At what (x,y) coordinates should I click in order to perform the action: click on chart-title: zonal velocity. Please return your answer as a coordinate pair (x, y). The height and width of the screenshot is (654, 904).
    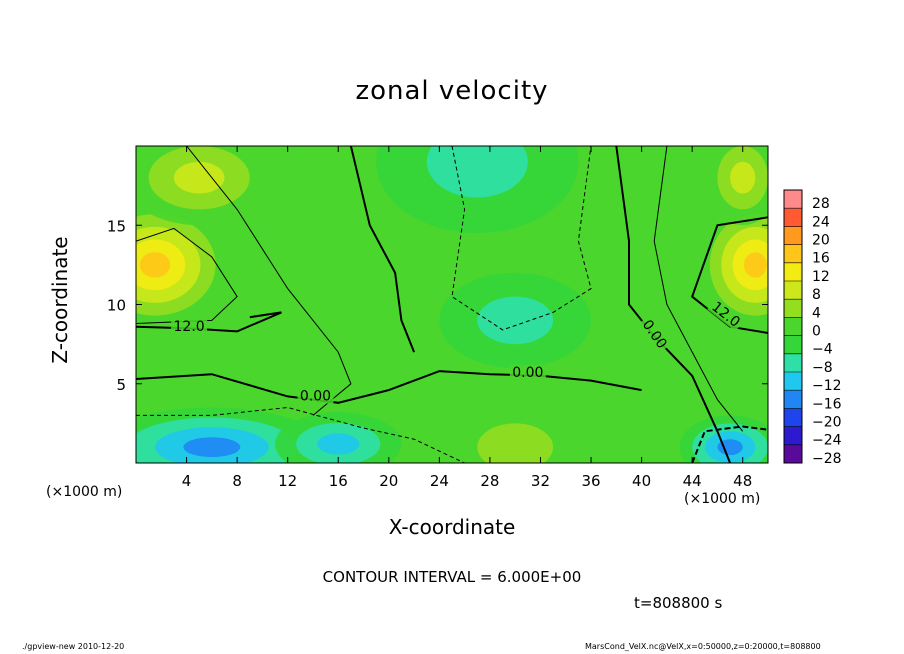
    Looking at the image, I should click on (452, 91).